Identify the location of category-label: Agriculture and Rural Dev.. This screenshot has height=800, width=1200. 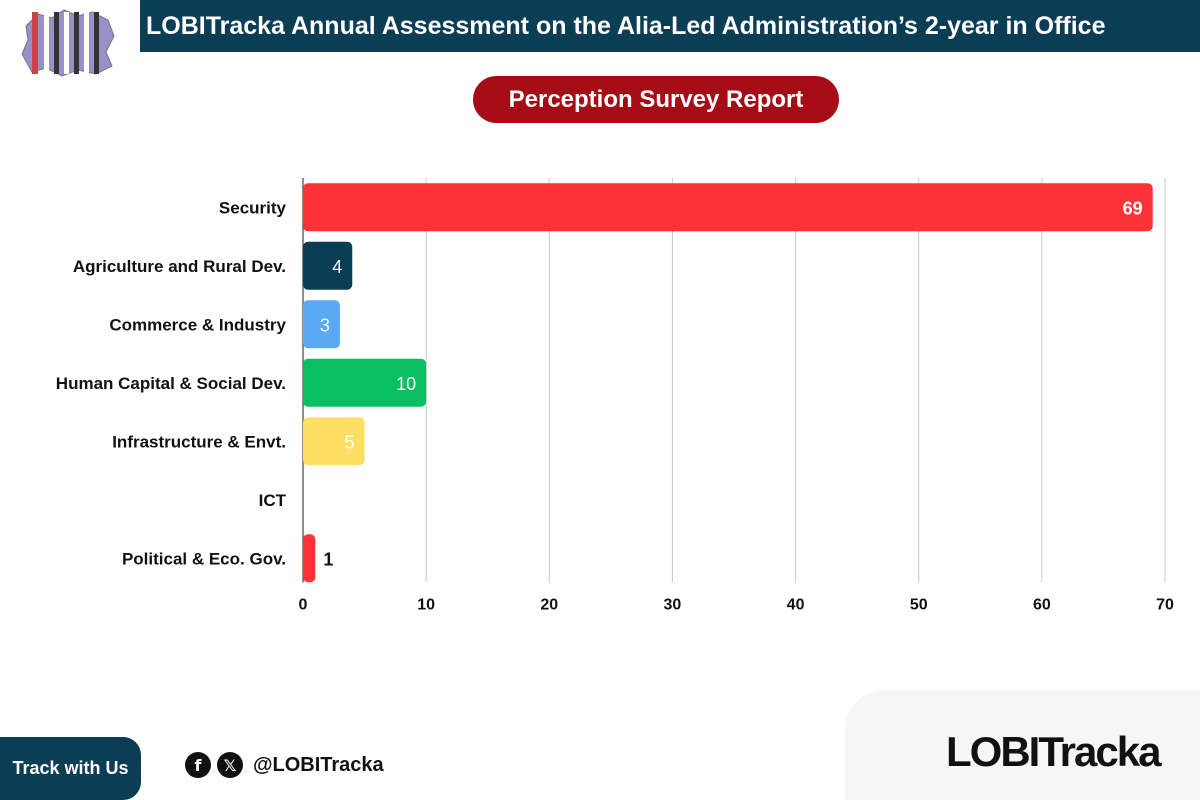
(179, 266).